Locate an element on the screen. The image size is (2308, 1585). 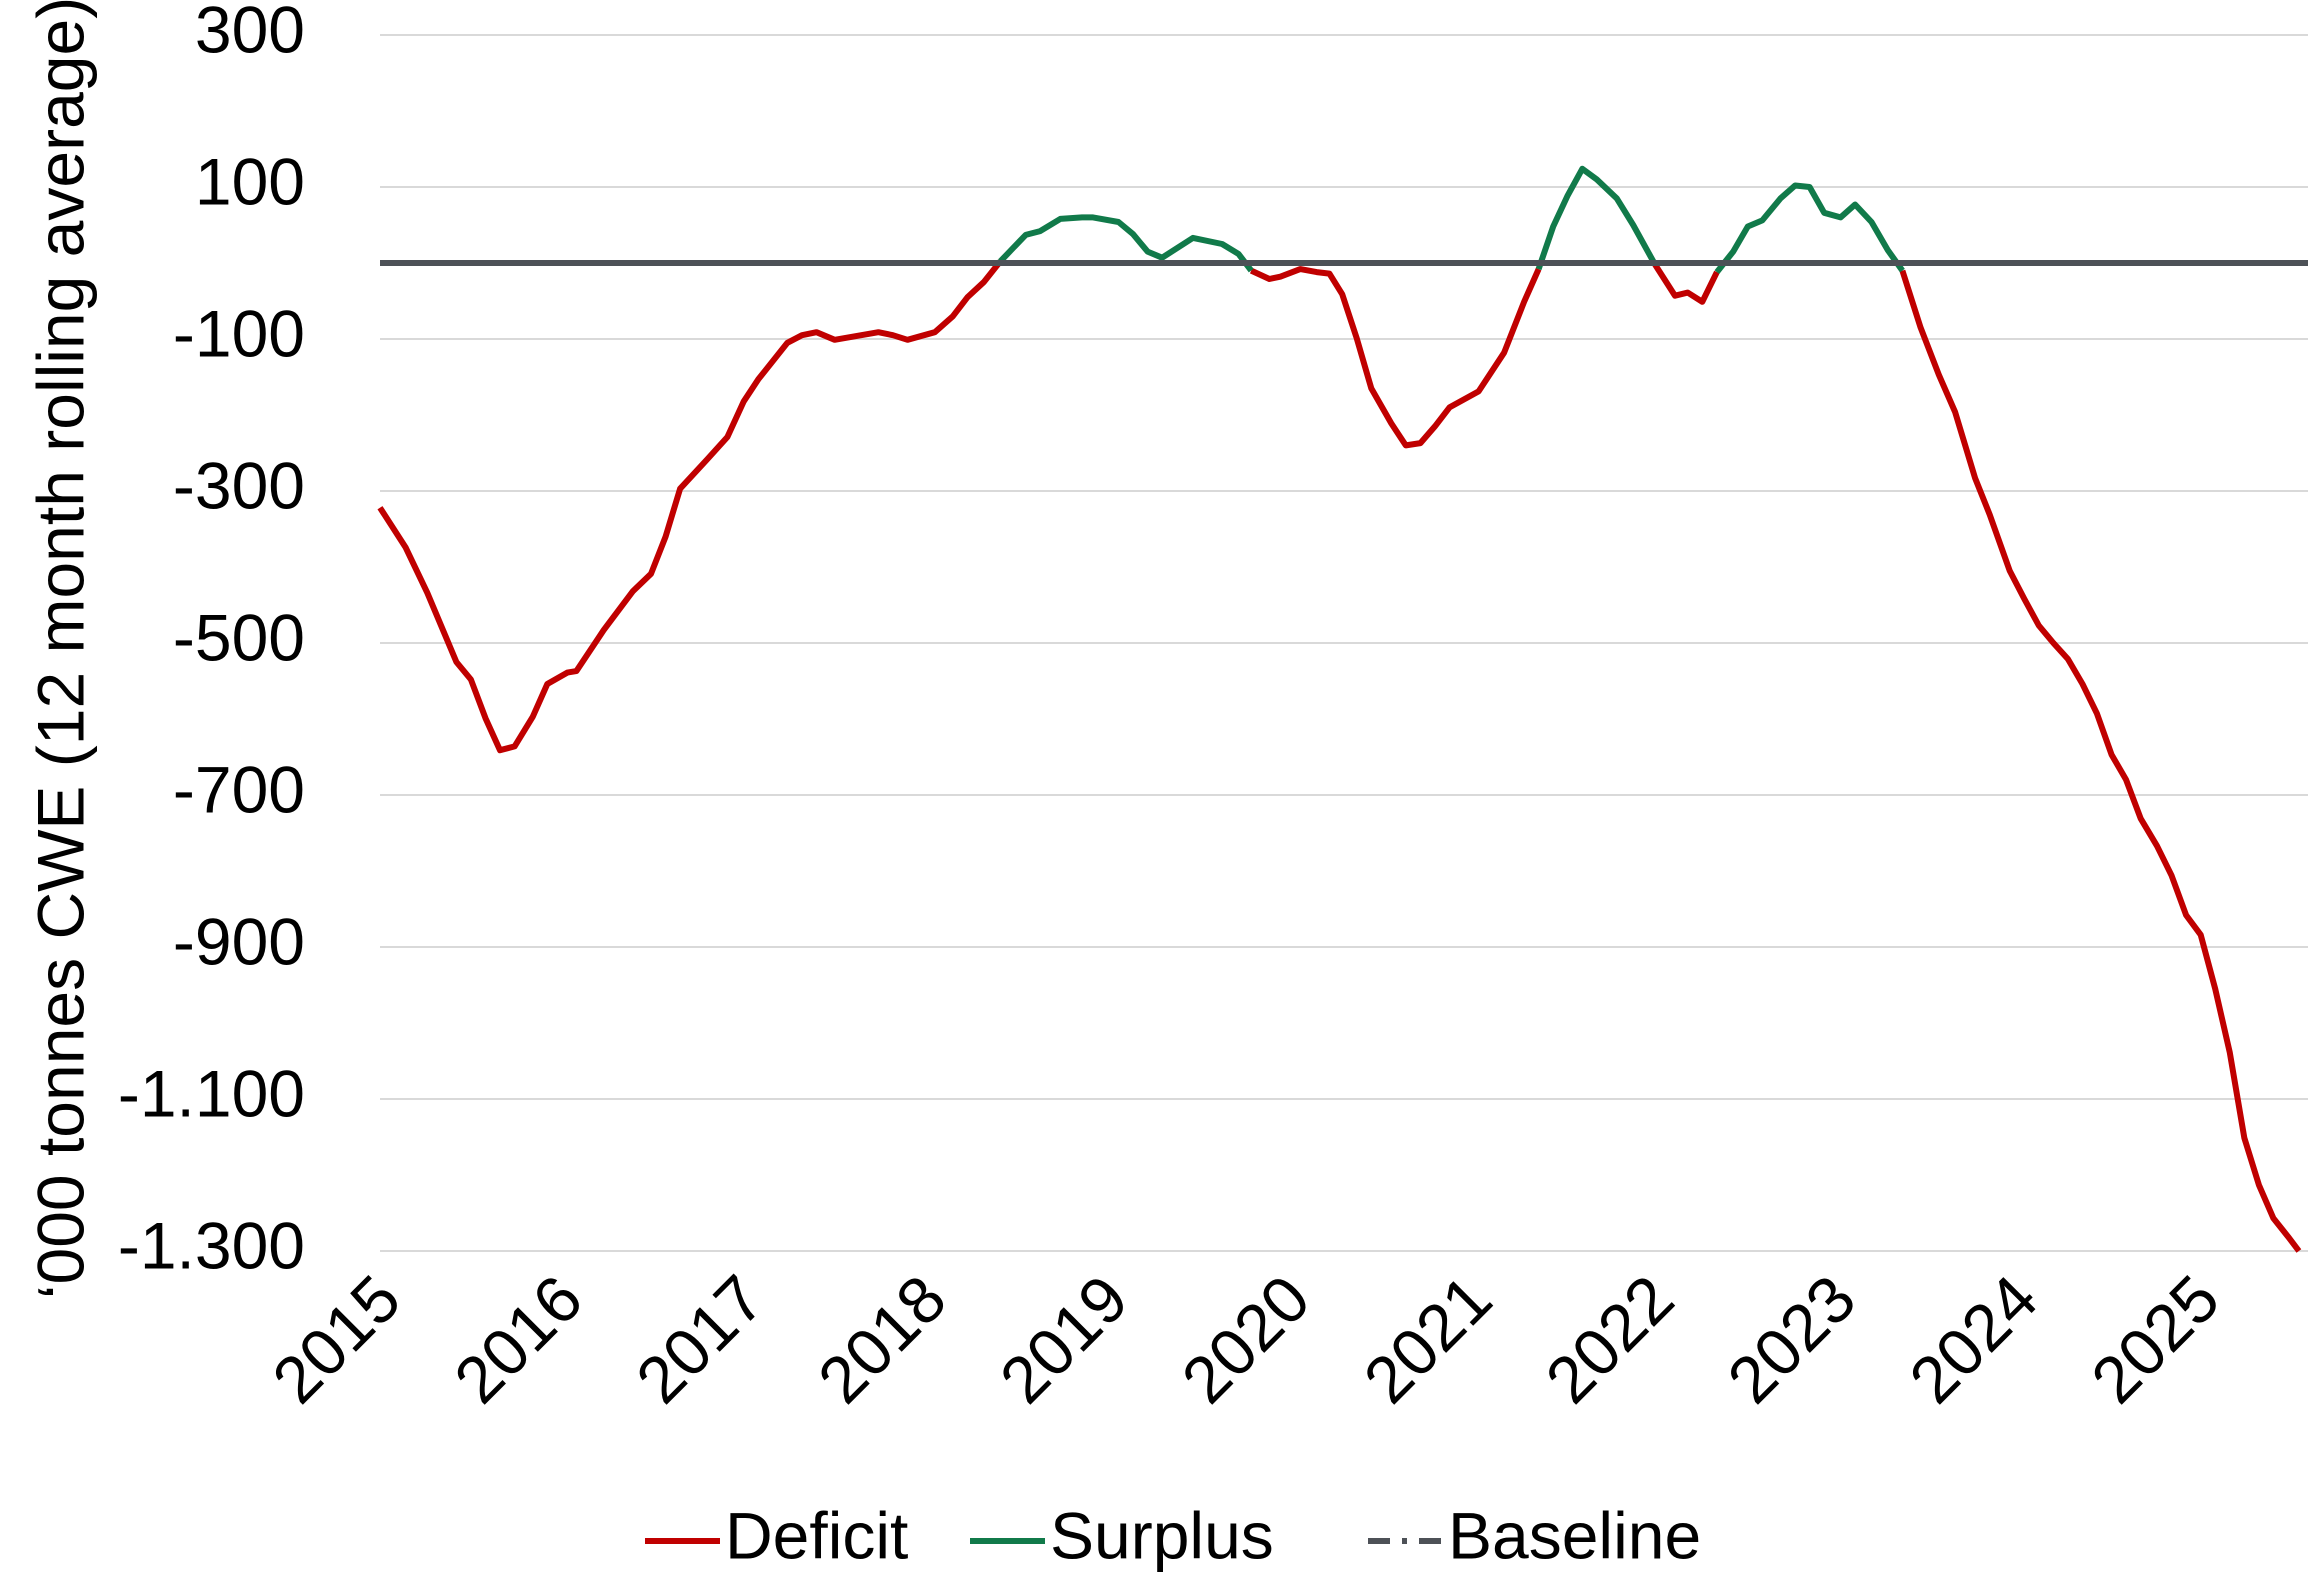
x-tick-label: 2018 is located at coordinates (882, 1339).